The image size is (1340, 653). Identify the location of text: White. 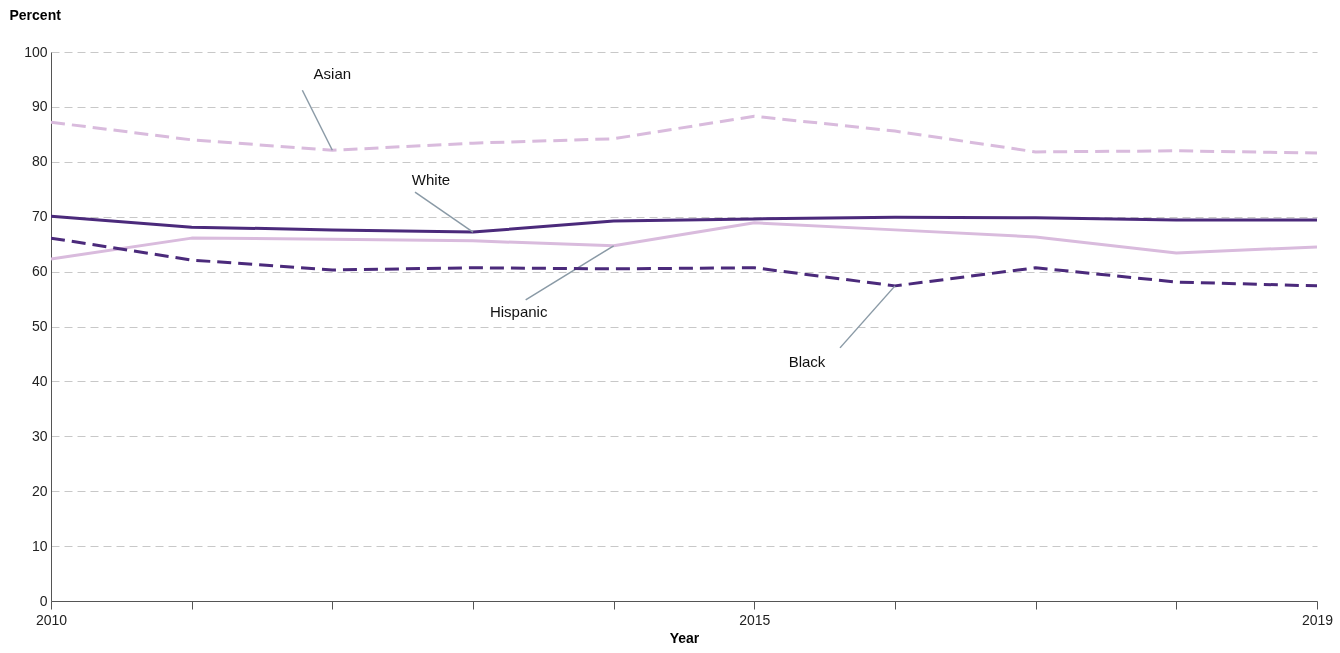
(431, 180).